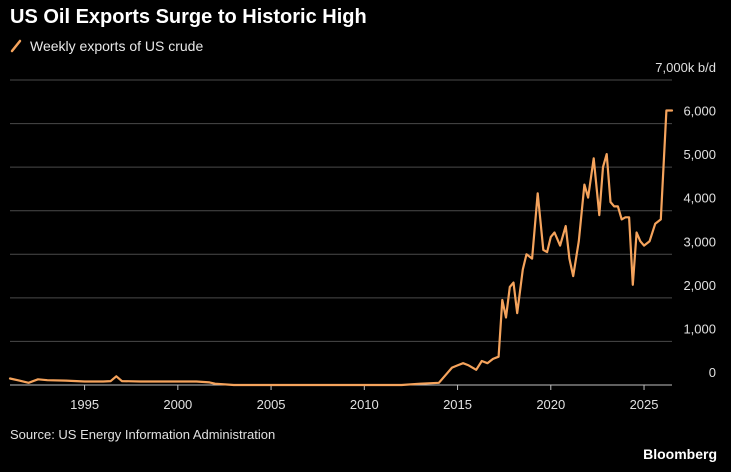 Image resolution: width=731 pixels, height=472 pixels. Describe the element at coordinates (271, 404) in the screenshot. I see `x-tick-label: 2005` at that location.